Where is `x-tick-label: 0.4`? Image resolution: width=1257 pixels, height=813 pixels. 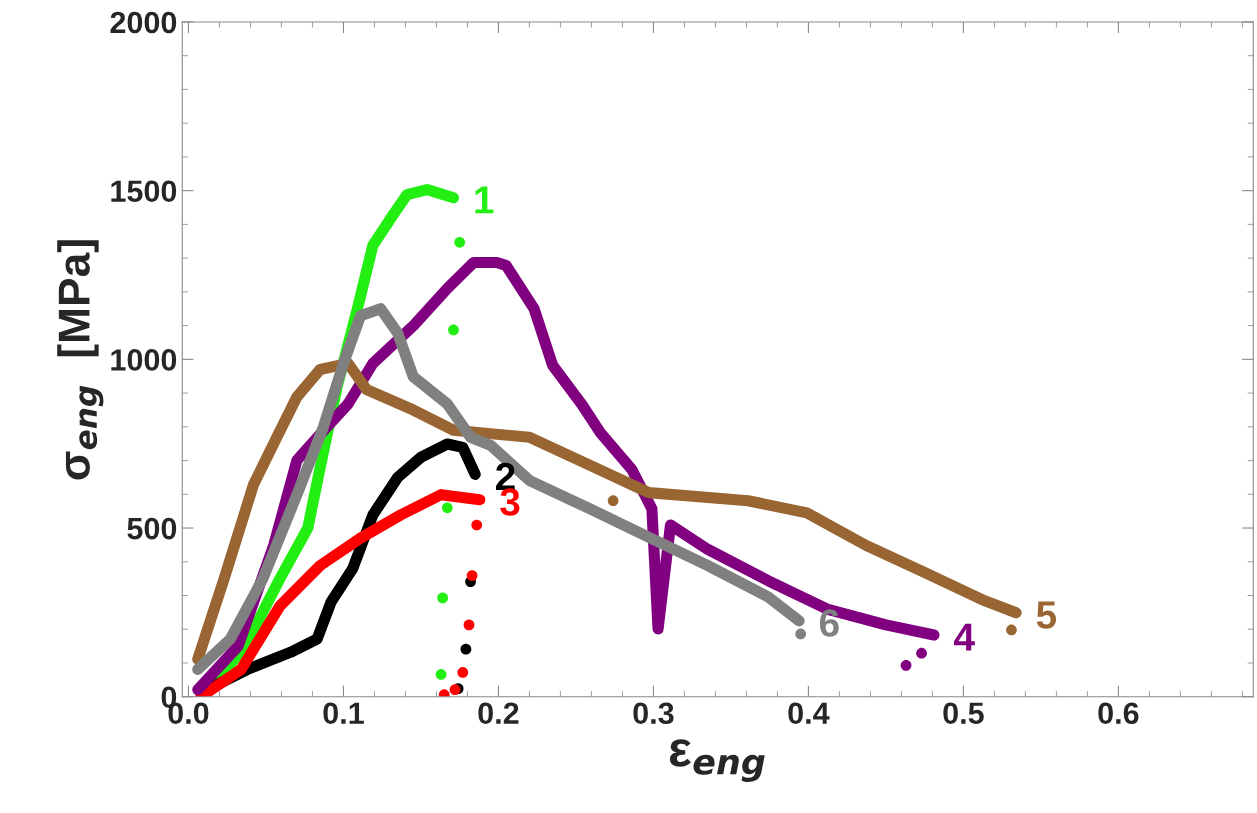 x-tick-label: 0.4 is located at coordinates (809, 713).